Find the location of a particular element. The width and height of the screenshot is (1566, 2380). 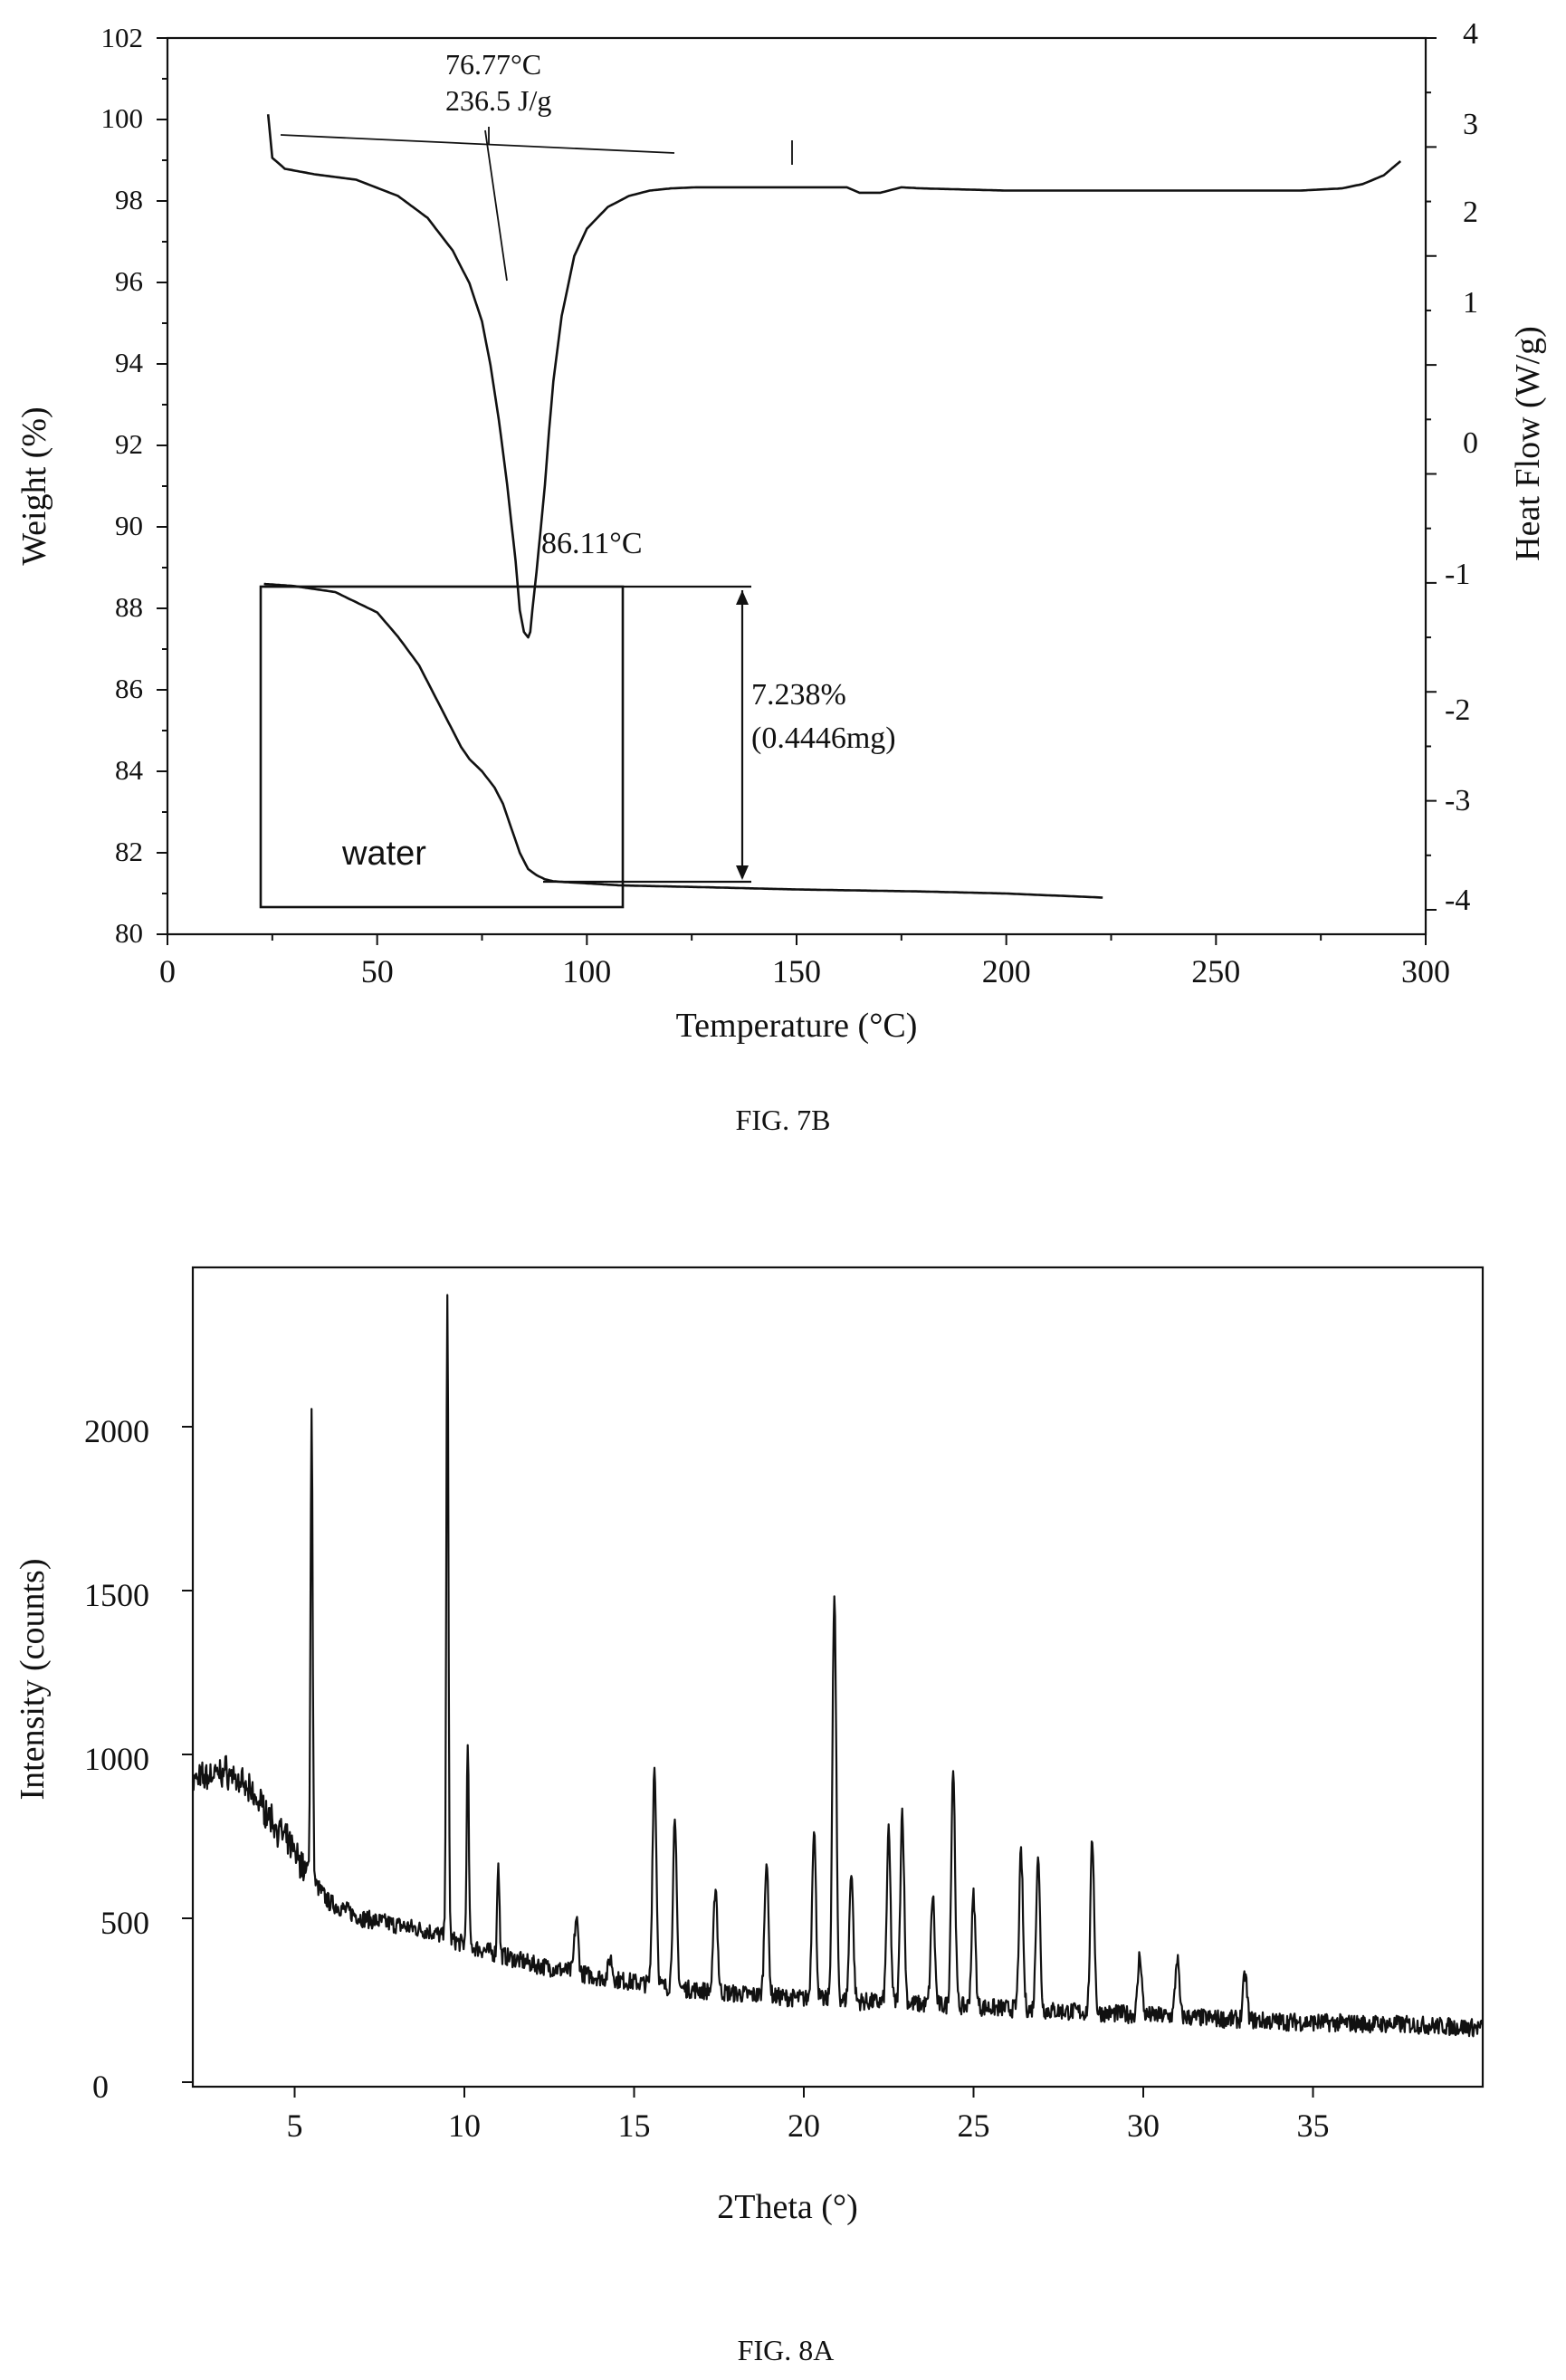

x-tick-label: 150 is located at coordinates (796, 971).